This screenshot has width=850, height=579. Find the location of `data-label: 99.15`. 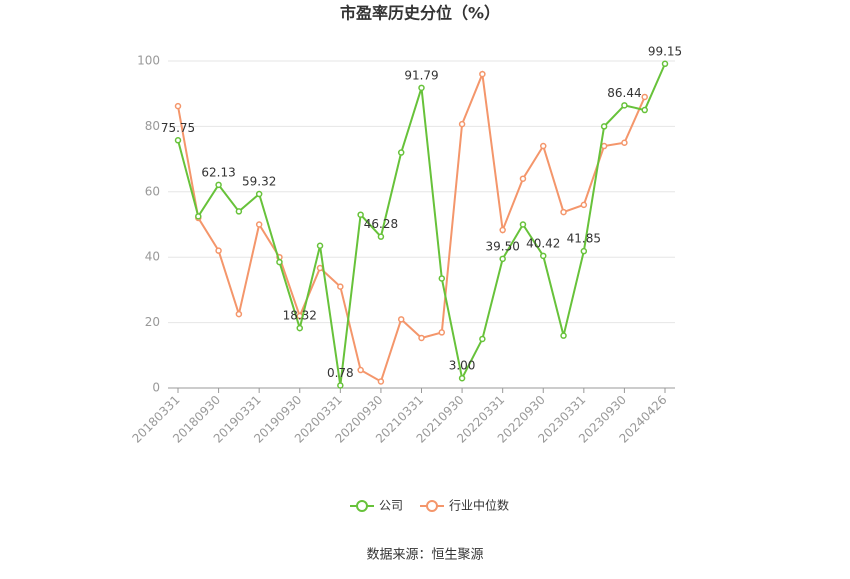

data-label: 99.15 is located at coordinates (665, 51).